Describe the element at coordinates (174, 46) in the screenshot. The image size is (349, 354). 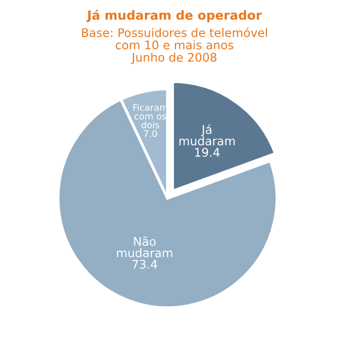
I see `chart-subtitle: Base: Possuidores de telemóvel com 10 e mais anos Junho de 2008` at that location.